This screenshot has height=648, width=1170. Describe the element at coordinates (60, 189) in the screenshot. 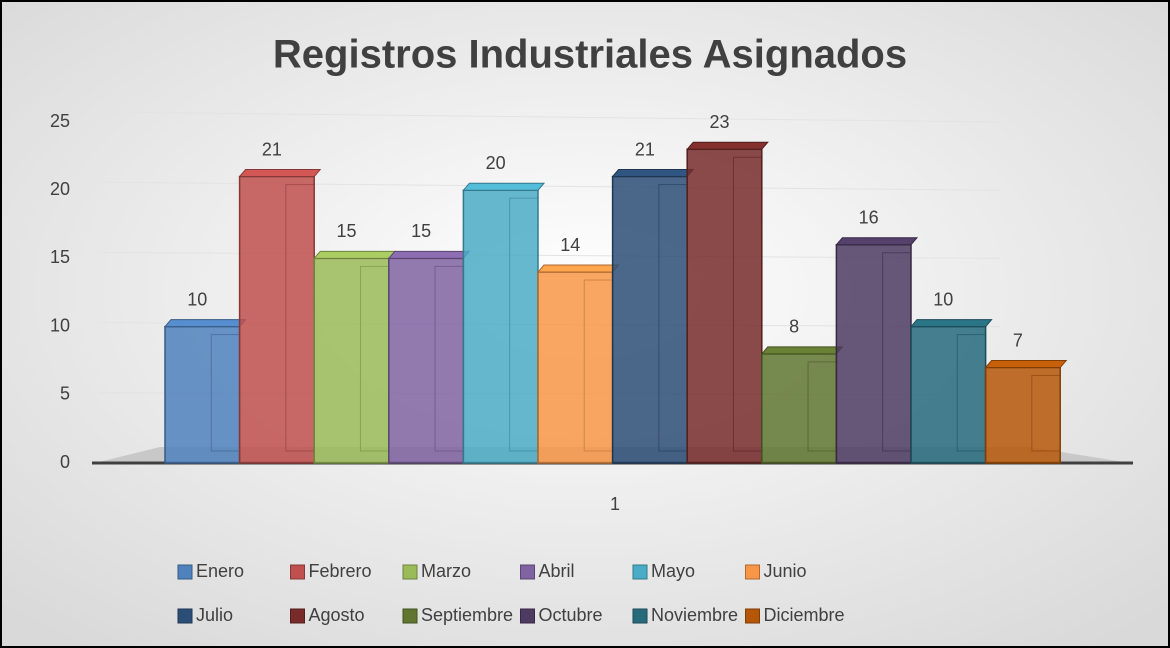

I see `y-tick-label: 20` at that location.